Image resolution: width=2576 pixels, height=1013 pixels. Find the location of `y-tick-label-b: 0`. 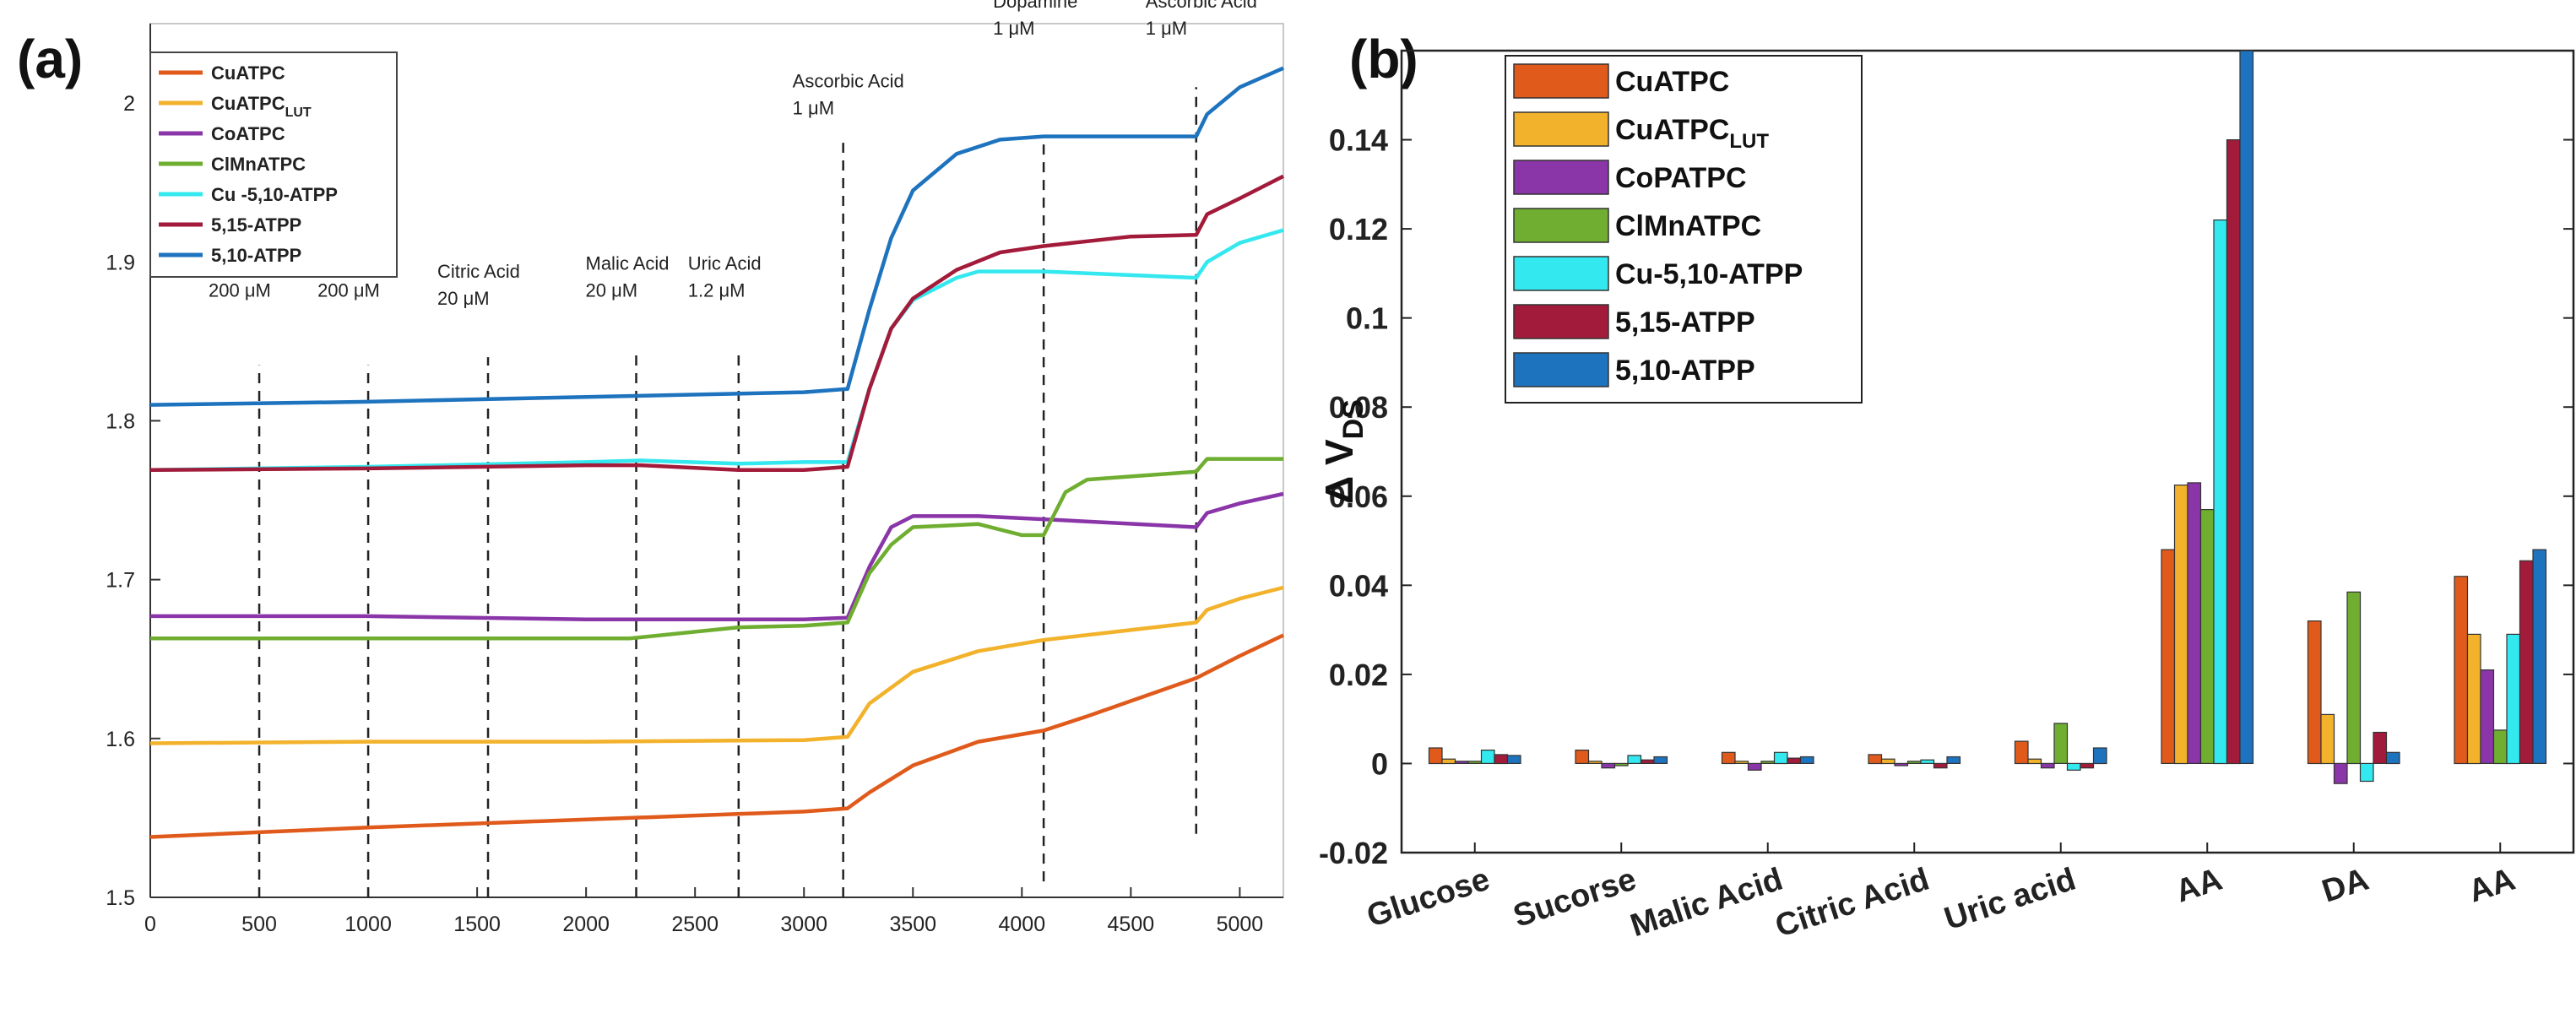

y-tick-label-b: 0 is located at coordinates (1380, 763).